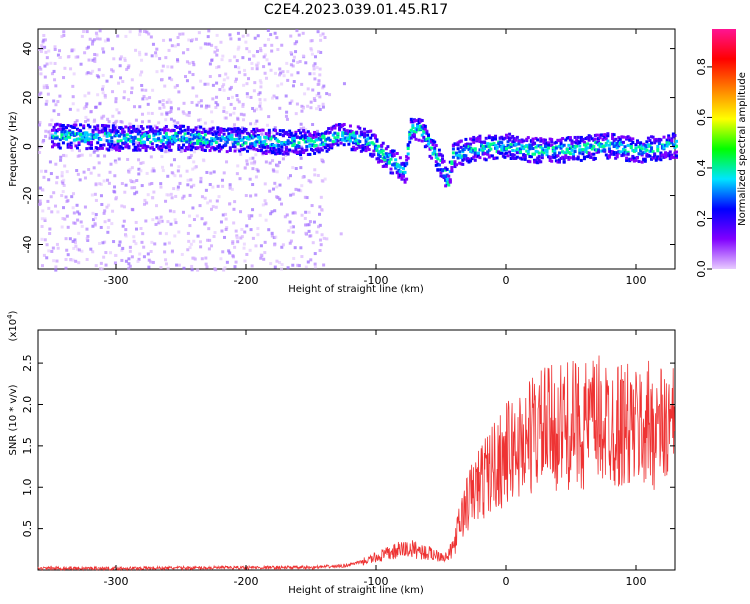 The height and width of the screenshot is (604, 750). Describe the element at coordinates (116, 581) in the screenshot. I see `x-tick-label: -300` at that location.